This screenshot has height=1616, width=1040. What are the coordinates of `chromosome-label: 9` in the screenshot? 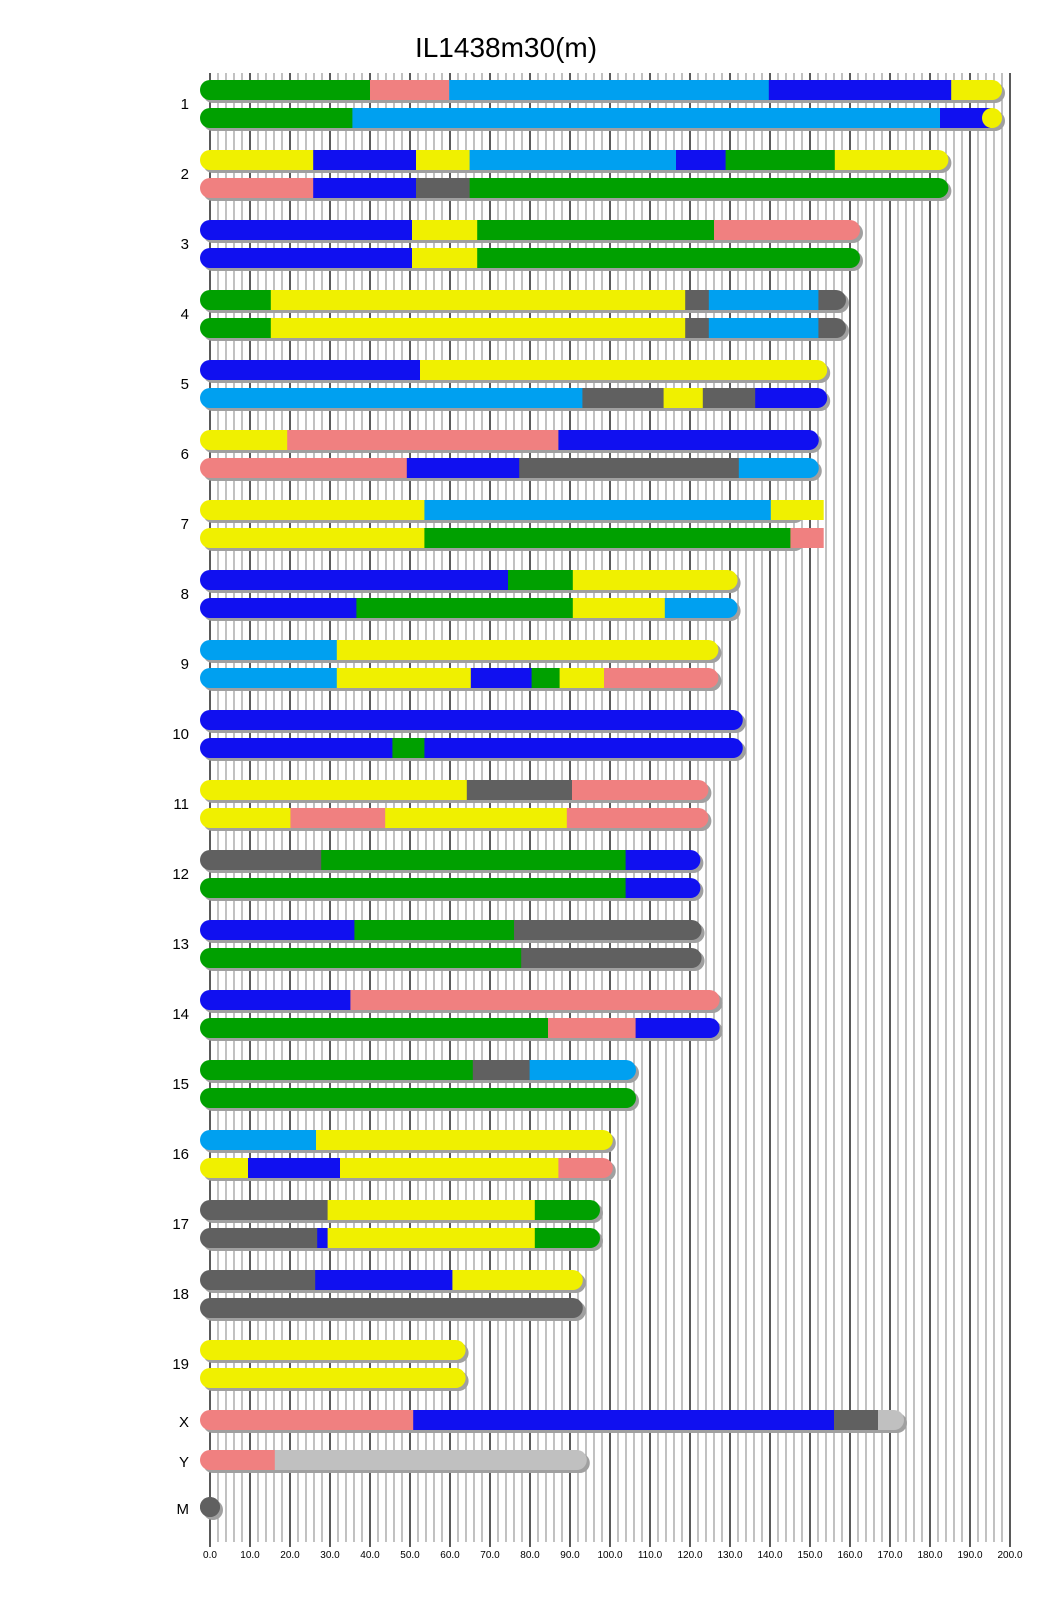 It's located at (185, 664).